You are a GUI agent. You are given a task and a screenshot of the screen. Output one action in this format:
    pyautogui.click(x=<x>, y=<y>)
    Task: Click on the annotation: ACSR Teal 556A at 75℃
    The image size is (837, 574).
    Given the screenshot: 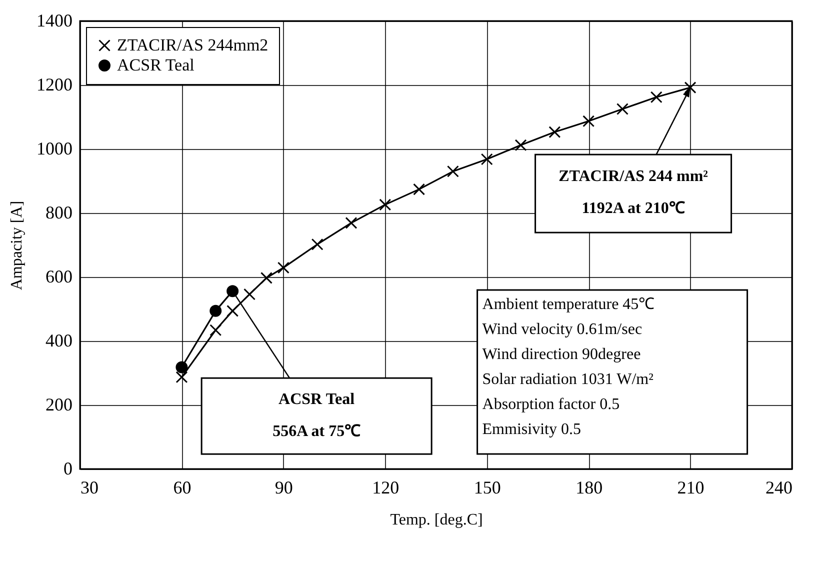 What is the action you would take?
    pyautogui.click(x=316, y=415)
    